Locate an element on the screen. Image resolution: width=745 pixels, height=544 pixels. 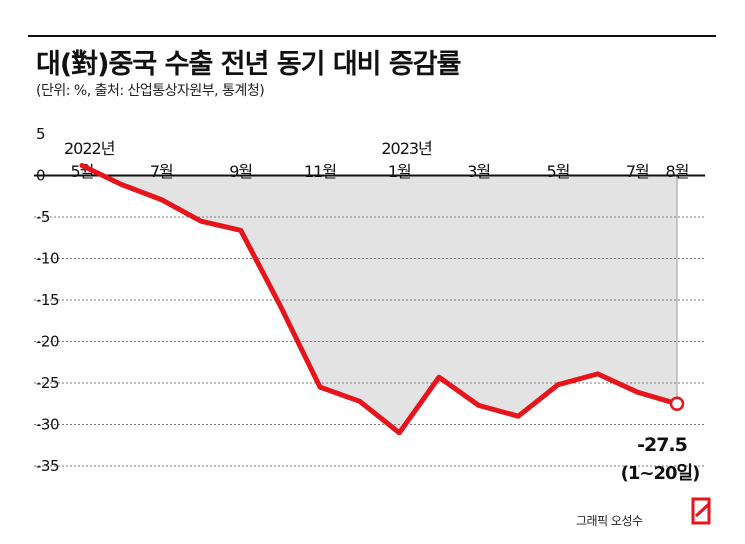
x-tick-label: 1월 is located at coordinates (399, 171).